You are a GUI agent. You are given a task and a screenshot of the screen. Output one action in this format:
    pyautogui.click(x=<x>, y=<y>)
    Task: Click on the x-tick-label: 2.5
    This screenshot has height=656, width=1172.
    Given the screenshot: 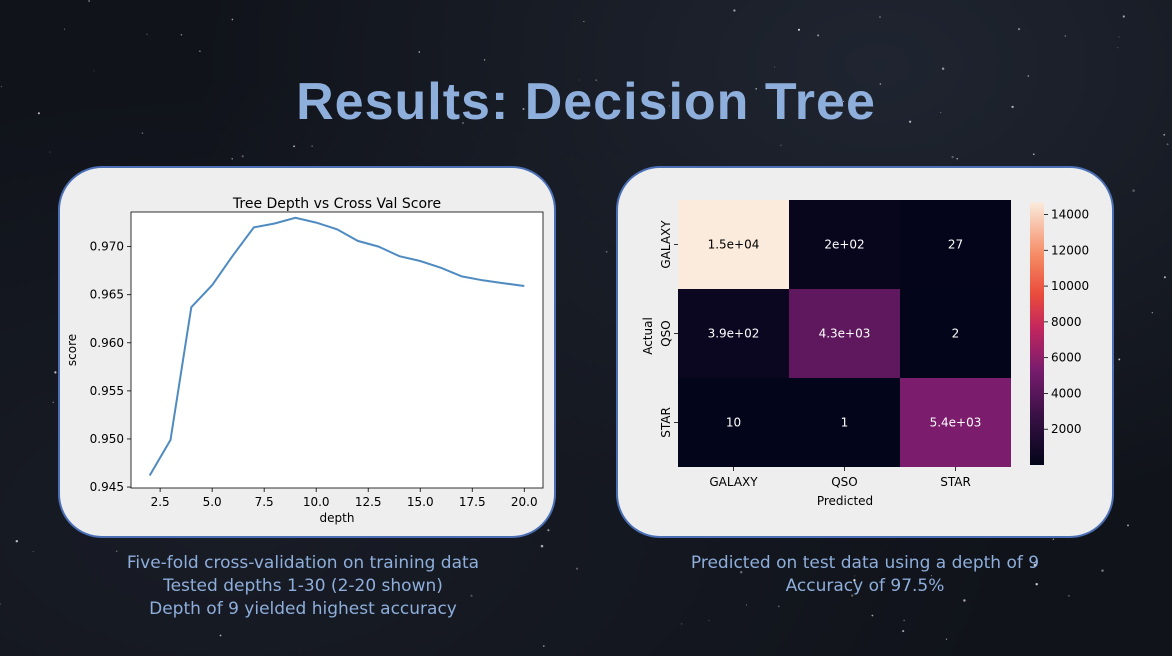 What is the action you would take?
    pyautogui.click(x=160, y=502)
    